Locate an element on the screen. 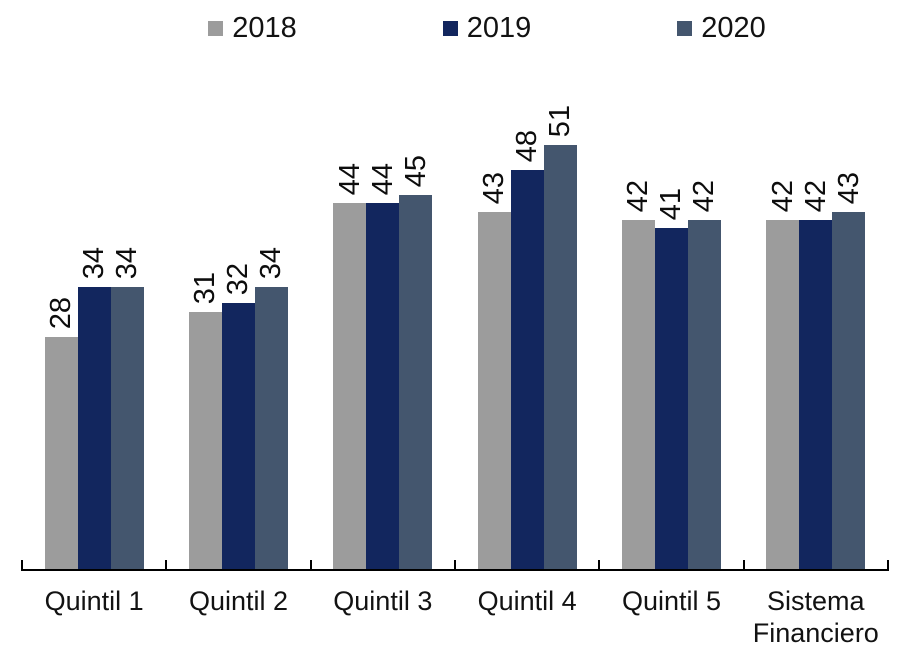 Image resolution: width=910 pixels, height=660 pixels. category-label: Quintil 5 is located at coordinates (671, 601).